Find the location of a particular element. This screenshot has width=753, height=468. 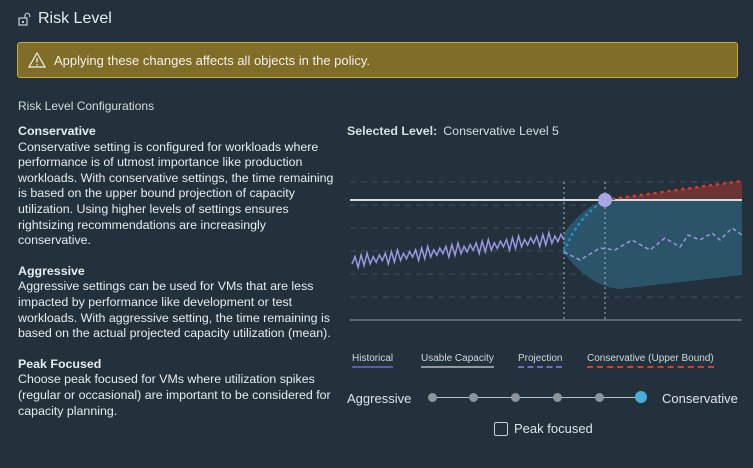

slider-max-label: Conservative is located at coordinates (700, 398).